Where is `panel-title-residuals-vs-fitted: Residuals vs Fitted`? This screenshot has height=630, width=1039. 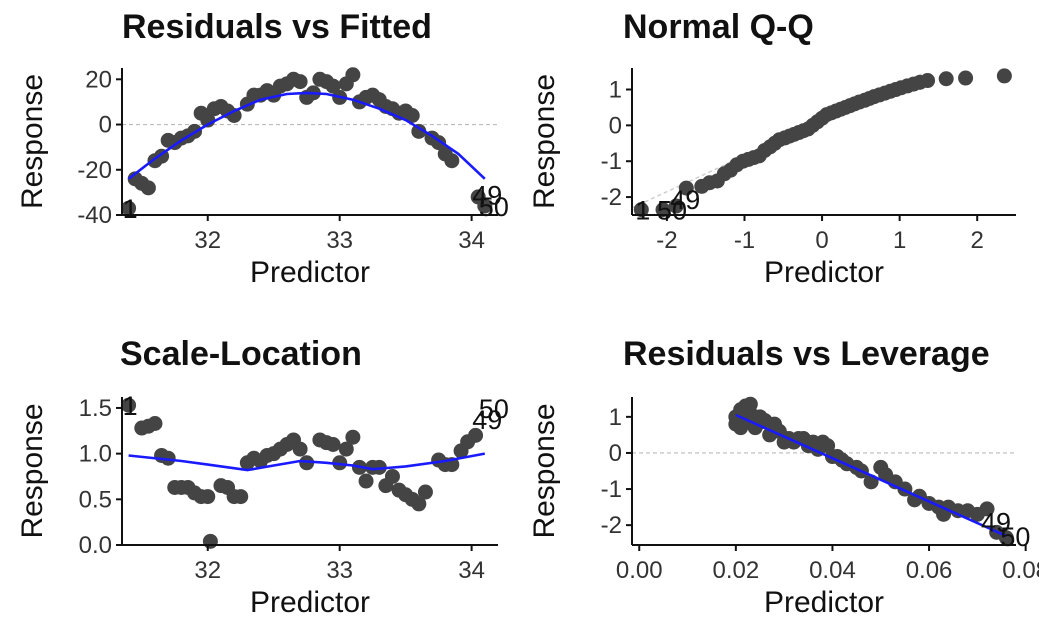
panel-title-residuals-vs-fitted: Residuals vs Fitted is located at coordinates (277, 27).